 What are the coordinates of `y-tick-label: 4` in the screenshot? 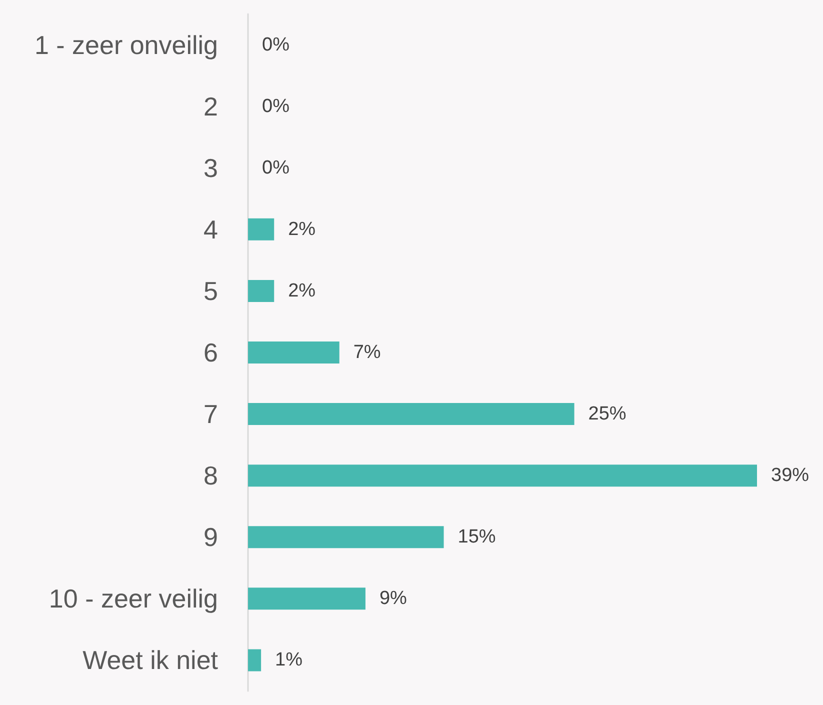 It's located at (211, 229).